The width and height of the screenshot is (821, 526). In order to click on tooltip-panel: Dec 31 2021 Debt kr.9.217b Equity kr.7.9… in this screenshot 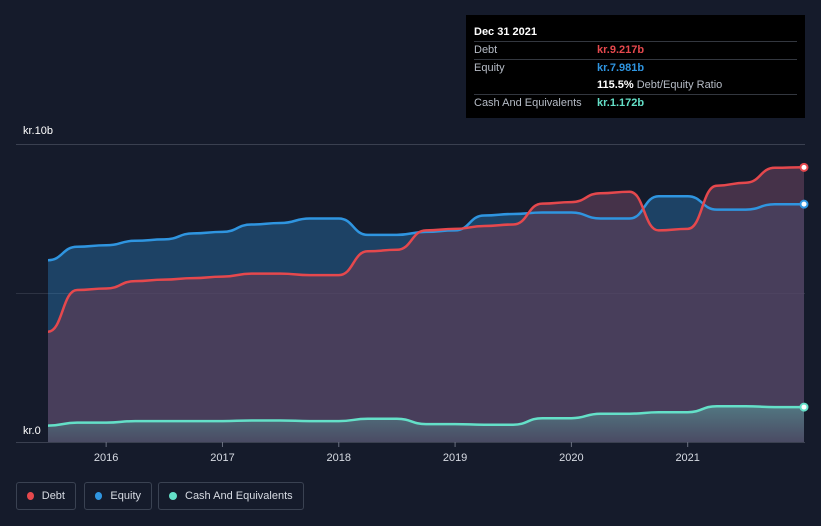, I will do `click(635, 66)`.